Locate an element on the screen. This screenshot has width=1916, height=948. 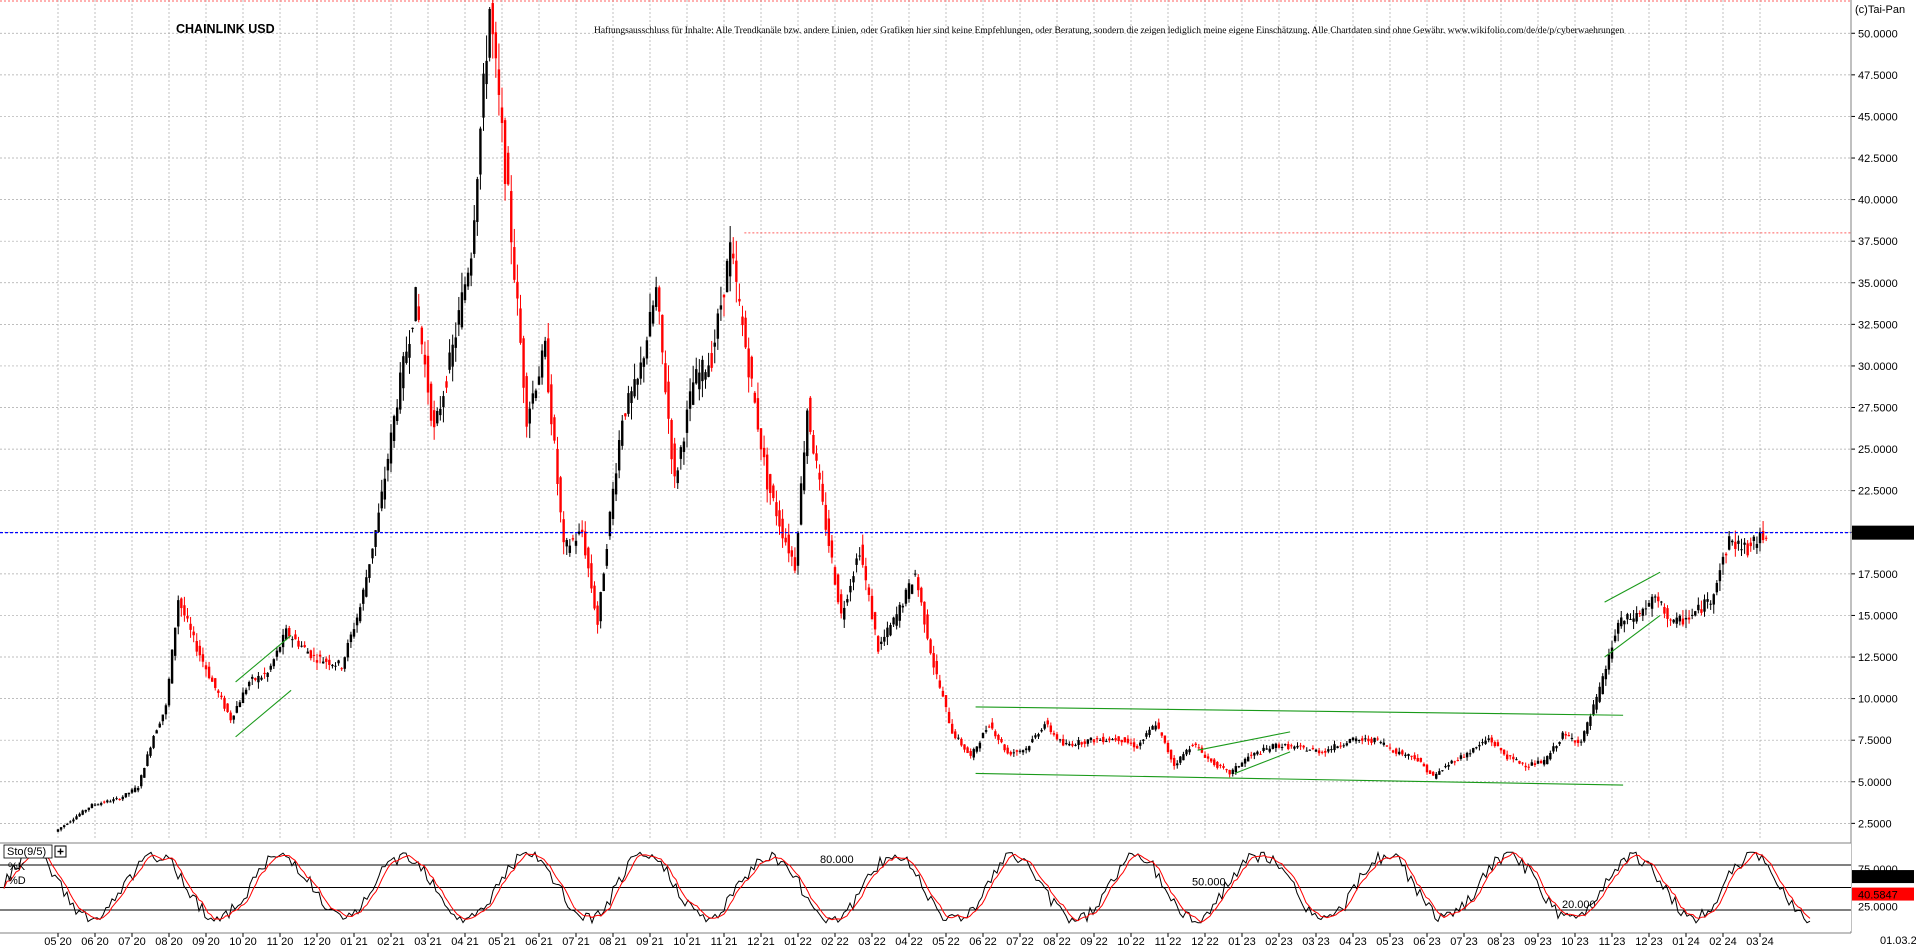
x-tick-label-31: 12 22 is located at coordinates (1205, 942).